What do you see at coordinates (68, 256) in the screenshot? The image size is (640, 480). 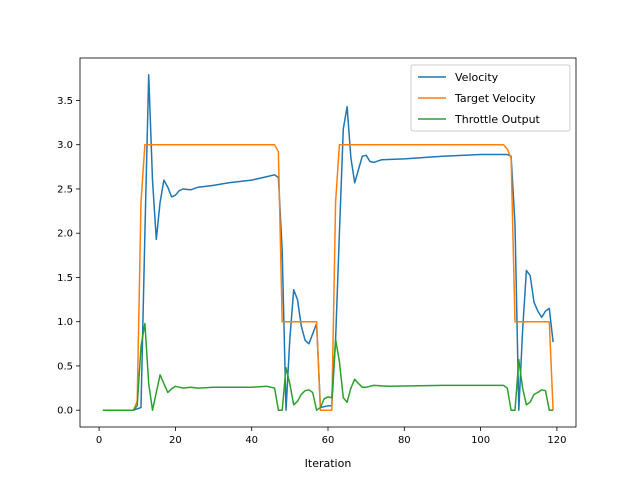 I see `y-axis: 0.0 0.5 1.0 1.5 2.0 2.5 3.0 3.5` at bounding box center [68, 256].